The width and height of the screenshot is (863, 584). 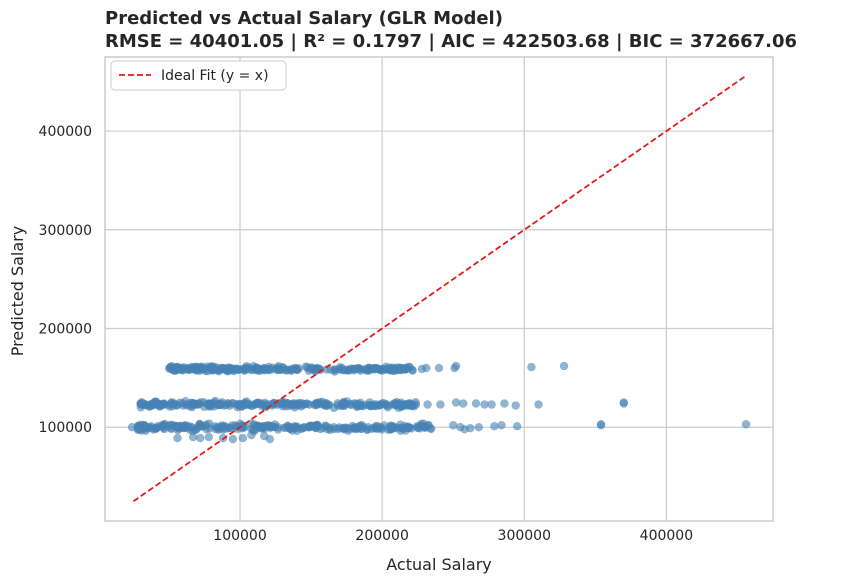 What do you see at coordinates (17, 291) in the screenshot?
I see `y-axis-label: Predicted Salary` at bounding box center [17, 291].